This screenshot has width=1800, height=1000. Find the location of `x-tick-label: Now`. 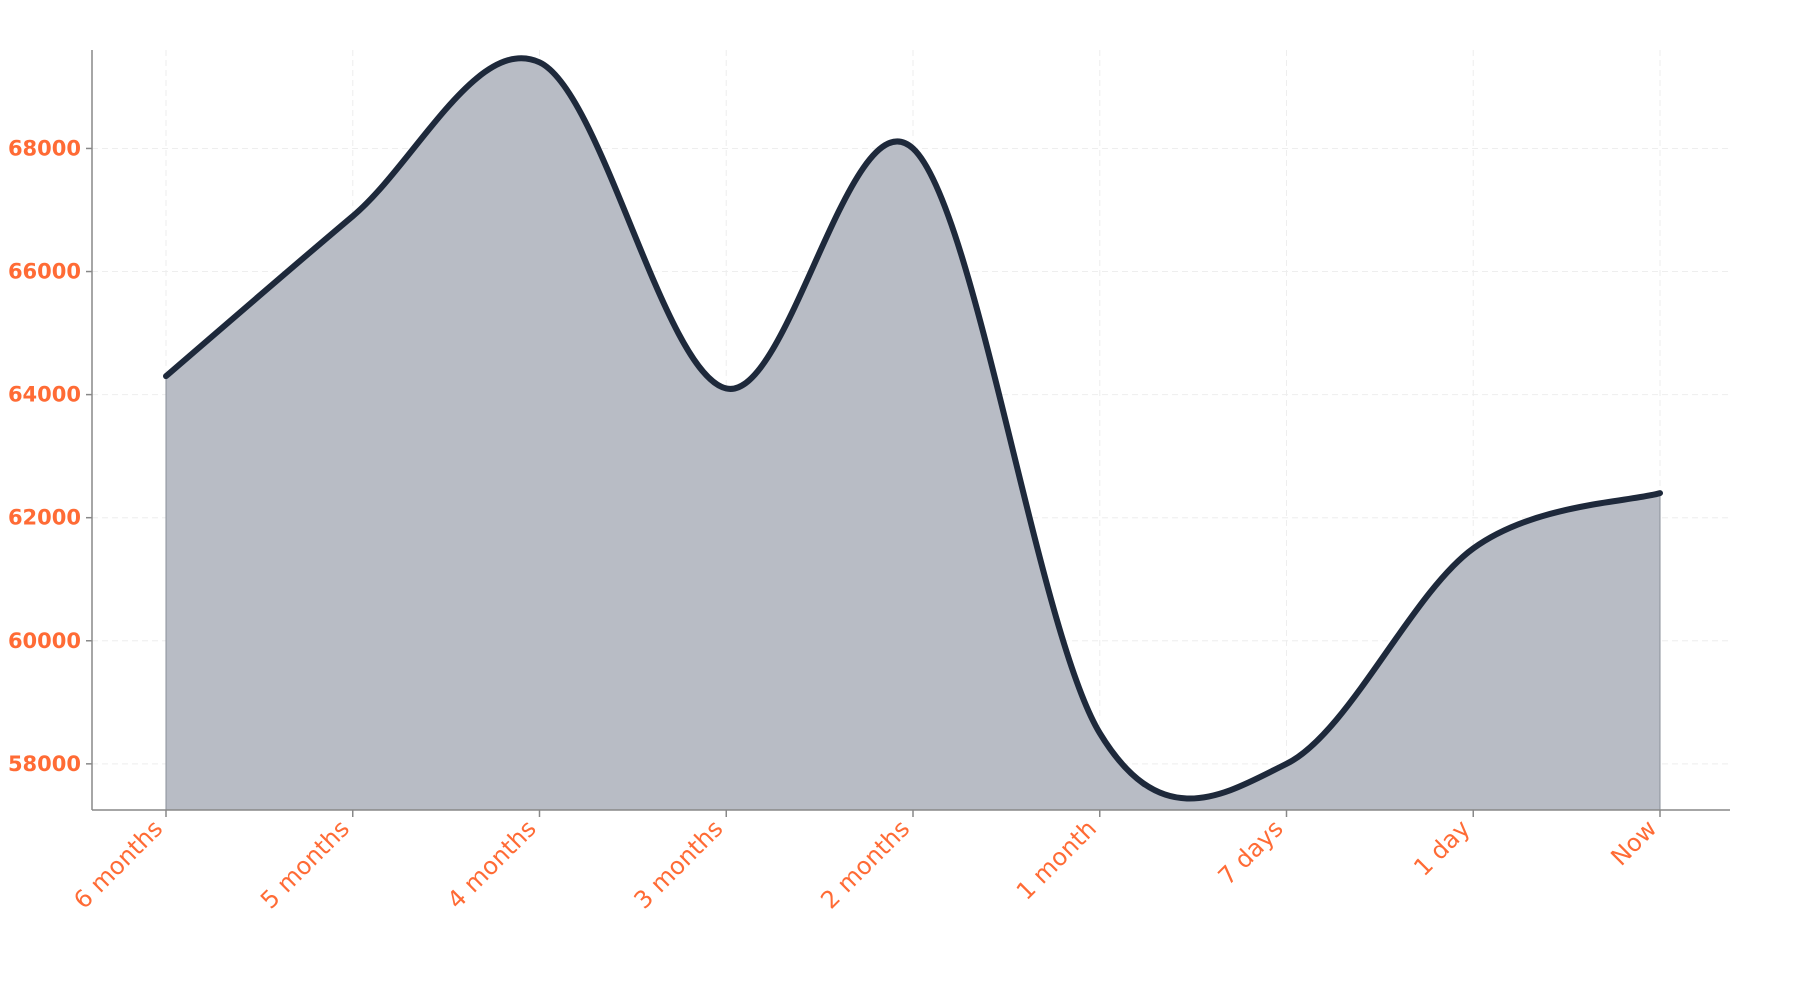

x-tick-label: Now is located at coordinates (1633, 842).